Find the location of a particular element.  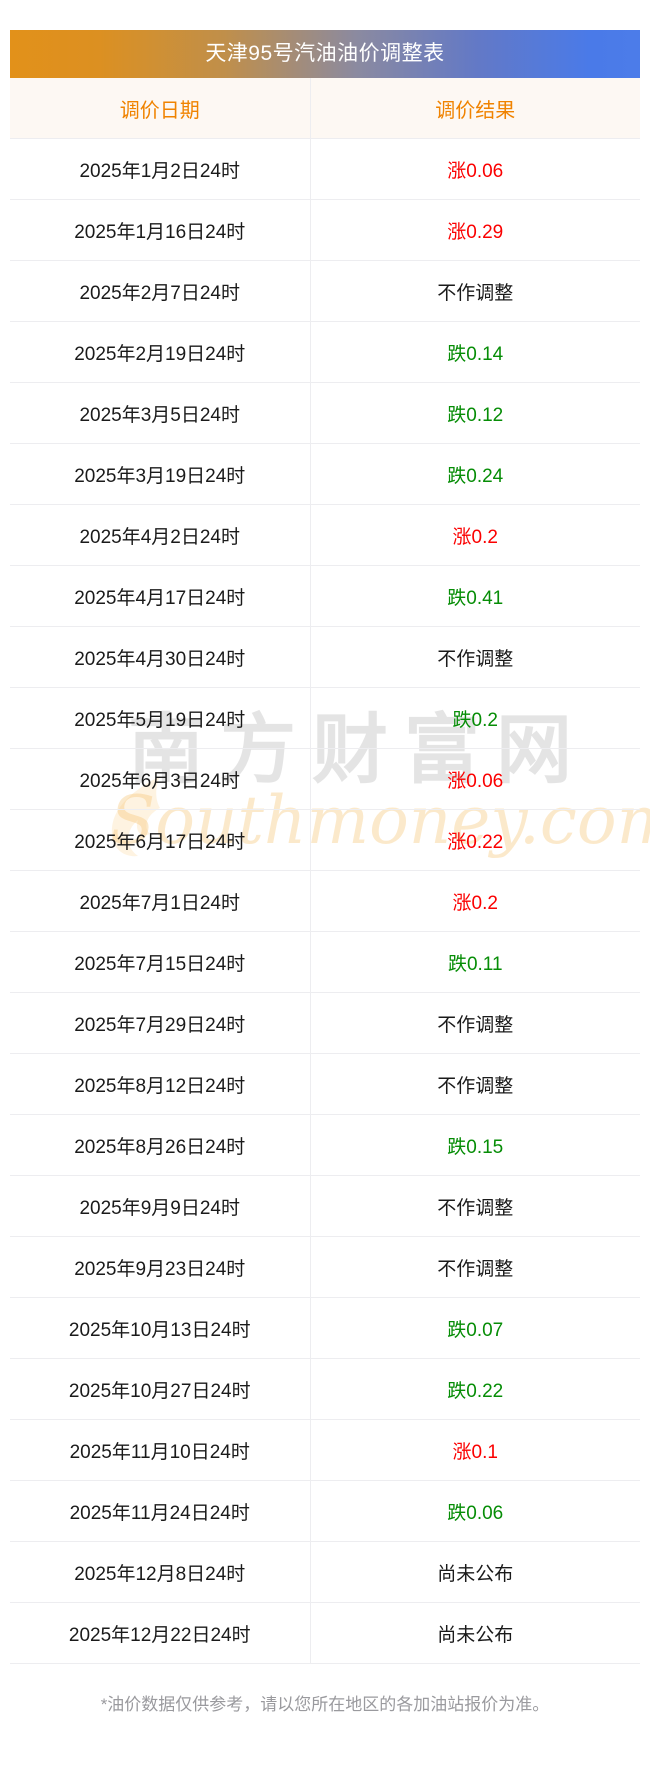

table-row: 2025年8月26日24时 跌0.15 is located at coordinates (325, 1145).